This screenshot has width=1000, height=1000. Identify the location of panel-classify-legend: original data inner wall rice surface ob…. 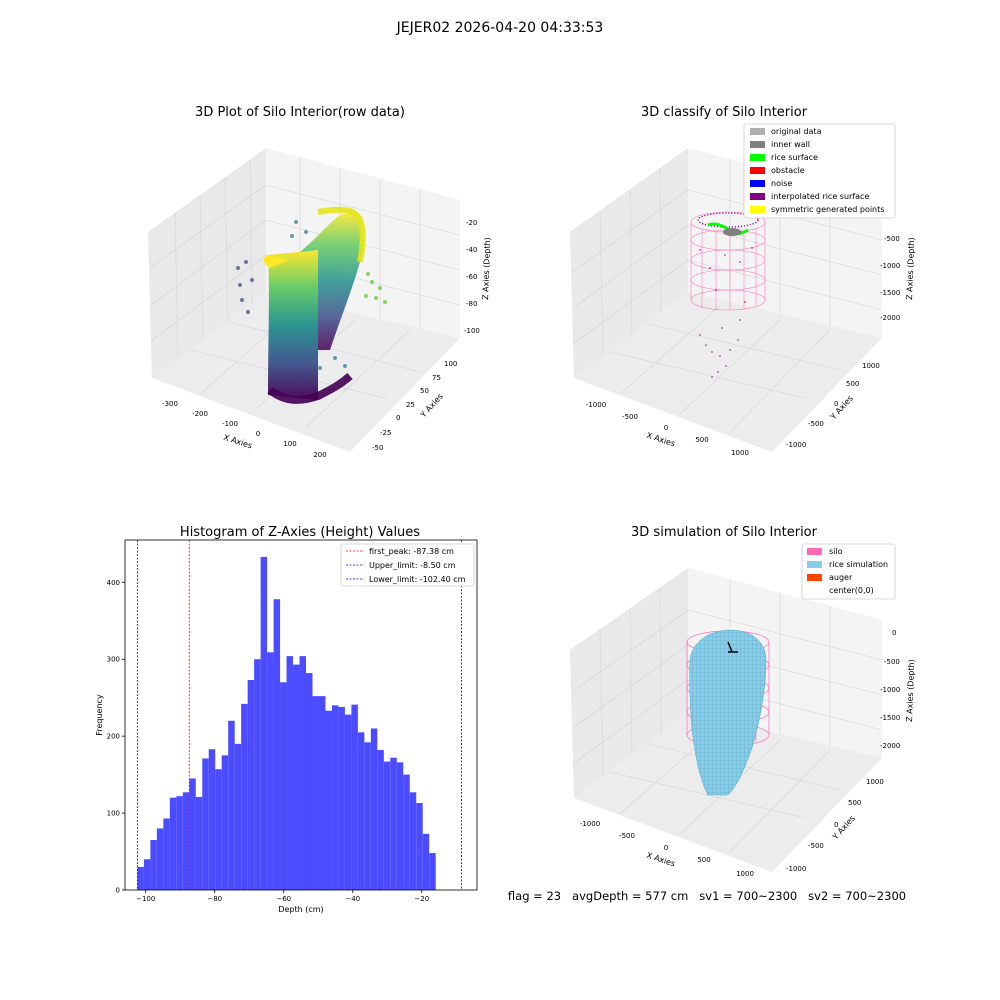
(819, 171).